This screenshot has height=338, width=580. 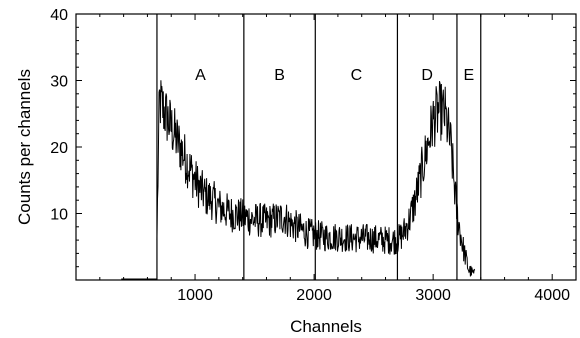 What do you see at coordinates (59, 215) in the screenshot?
I see `y-tick-label: 10` at bounding box center [59, 215].